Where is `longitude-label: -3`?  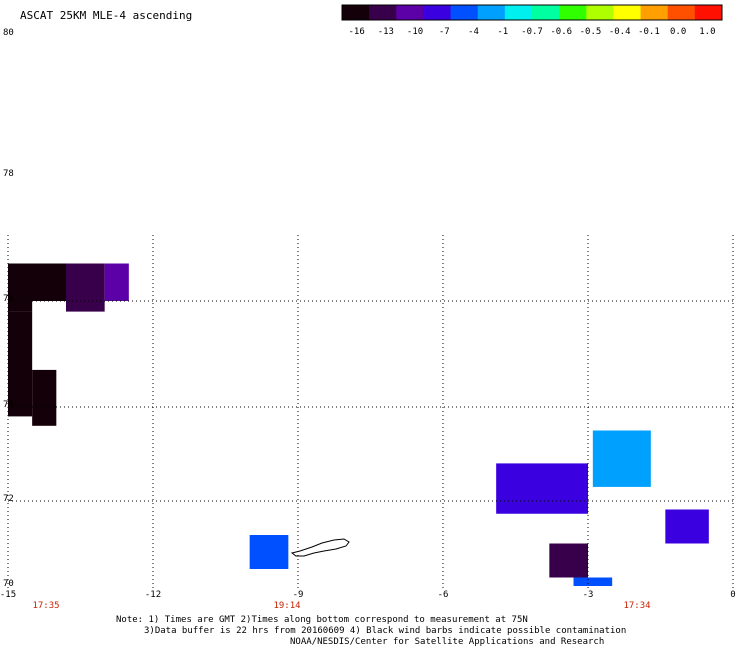 longitude-label: -3 is located at coordinates (588, 595).